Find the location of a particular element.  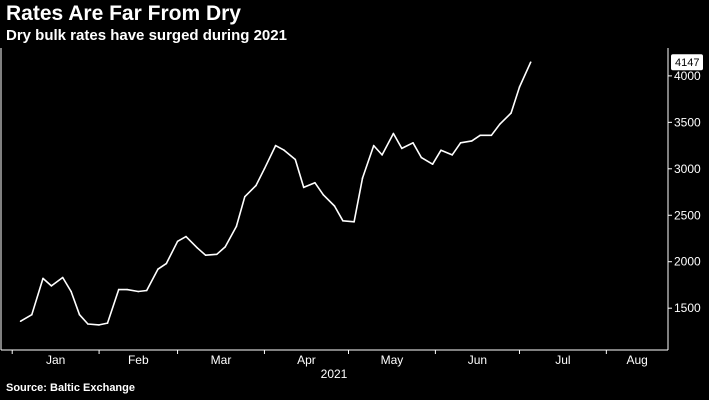

last-value-callout: 4147 is located at coordinates (687, 62).